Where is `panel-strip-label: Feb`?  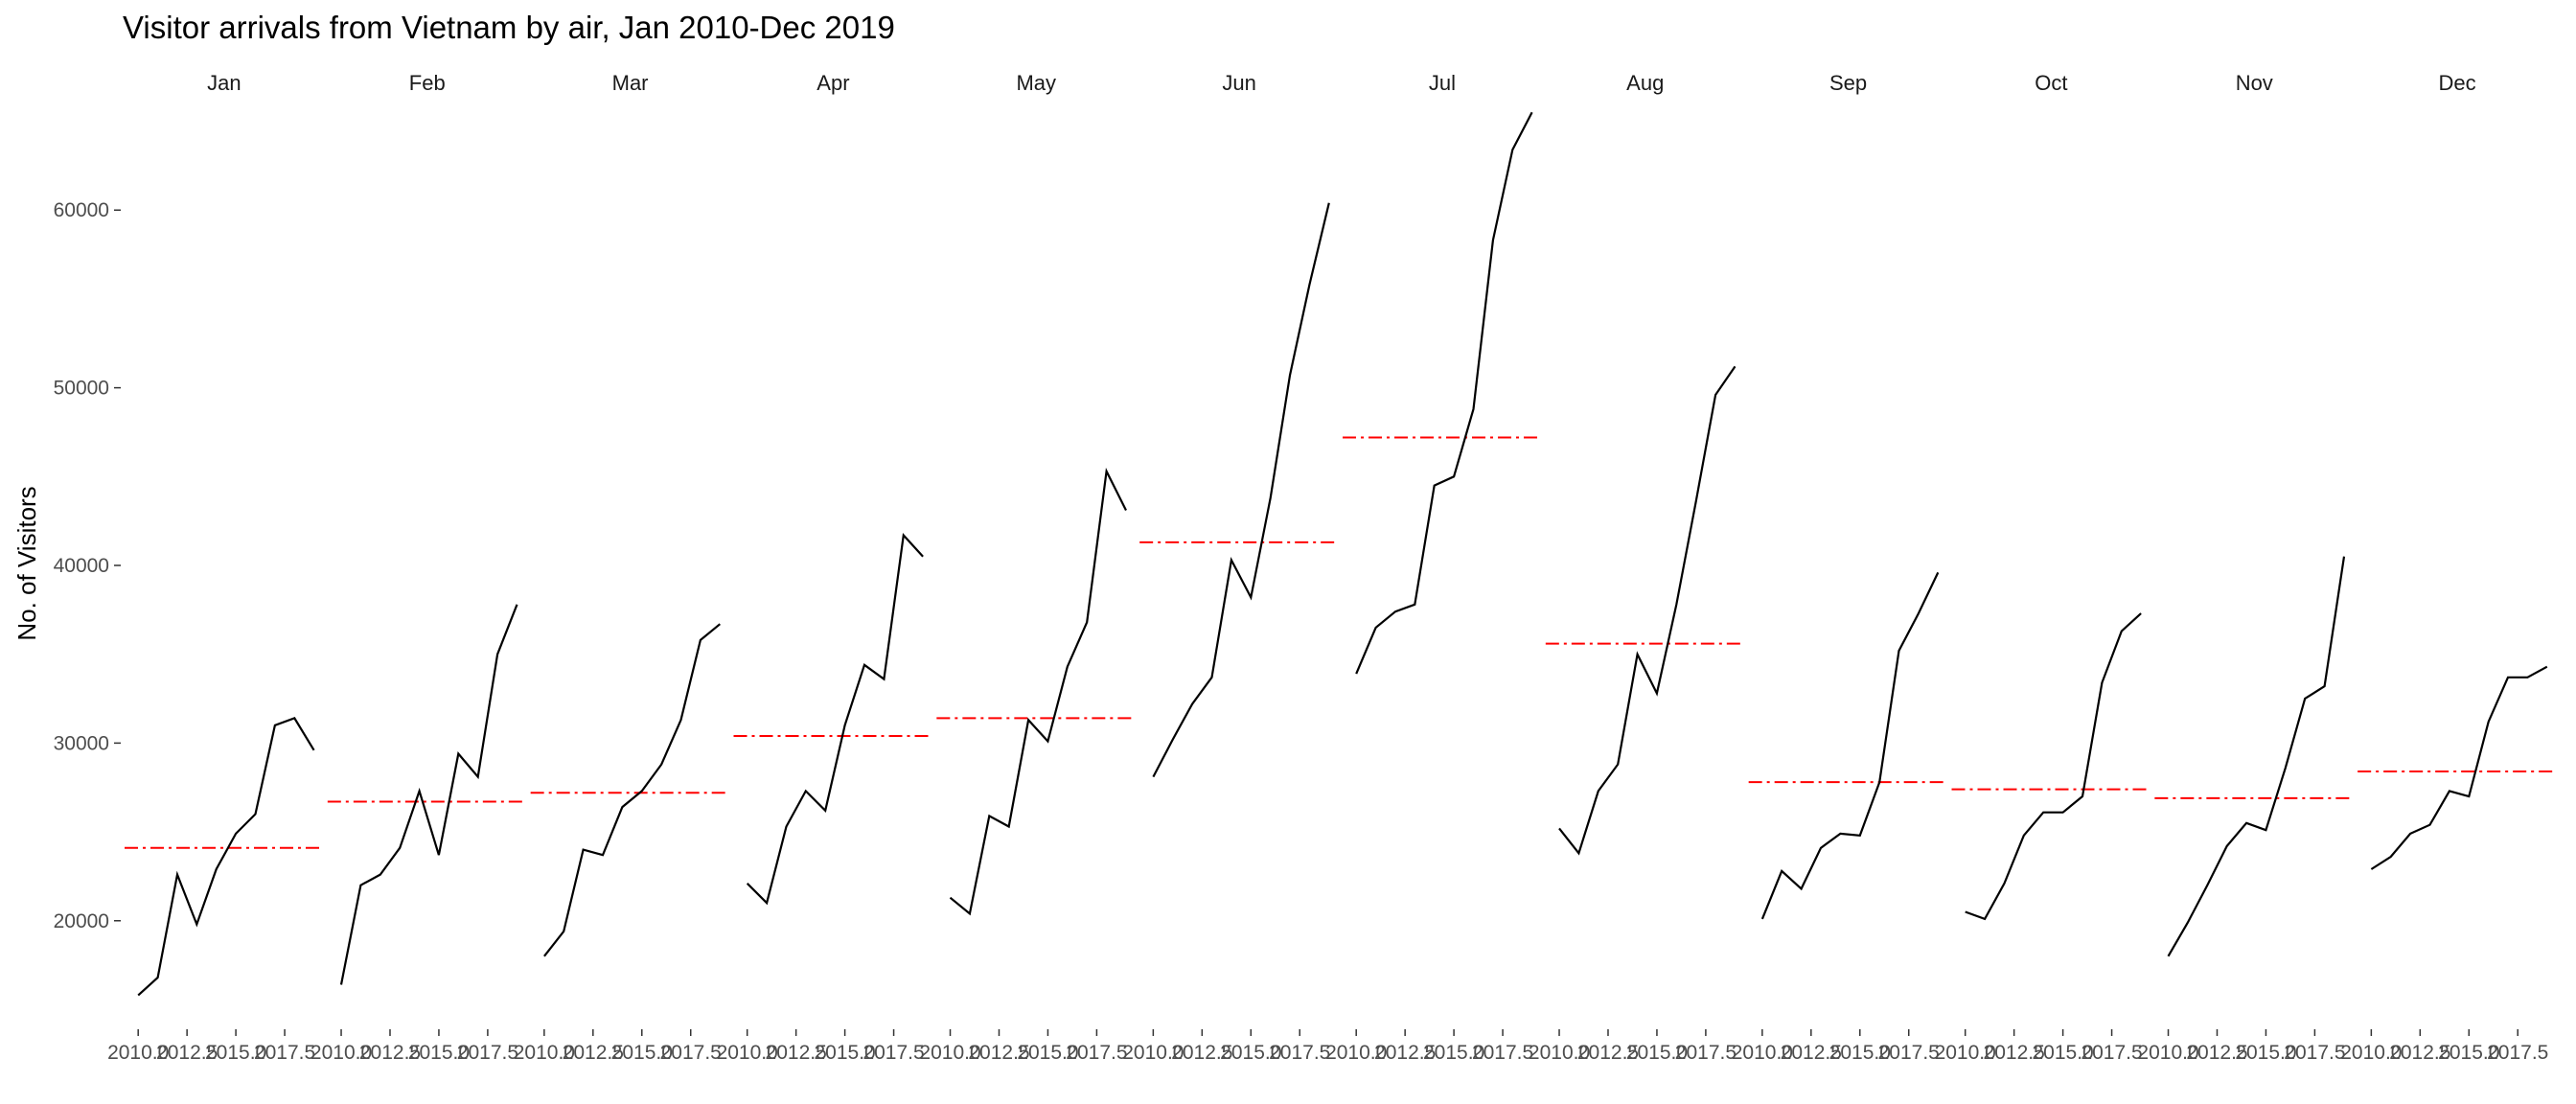
panel-strip-label: Feb is located at coordinates (427, 83).